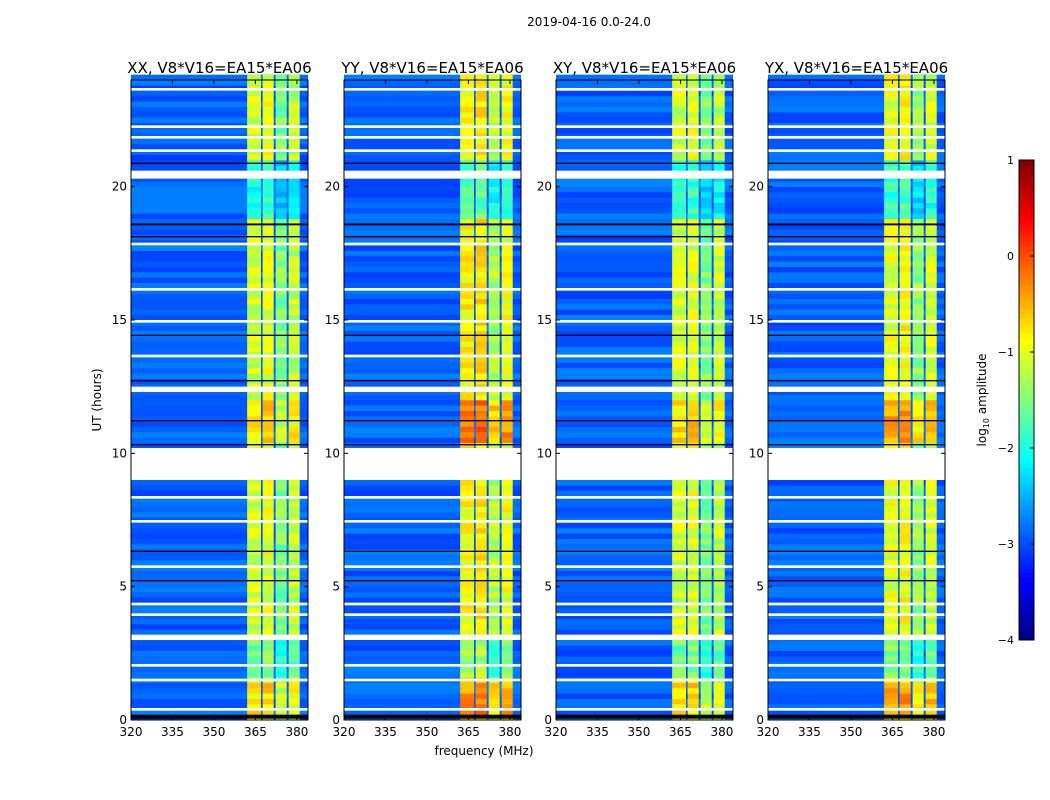 This screenshot has width=1050, height=800. What do you see at coordinates (597, 732) in the screenshot?
I see `x-tick-label: 335` at bounding box center [597, 732].